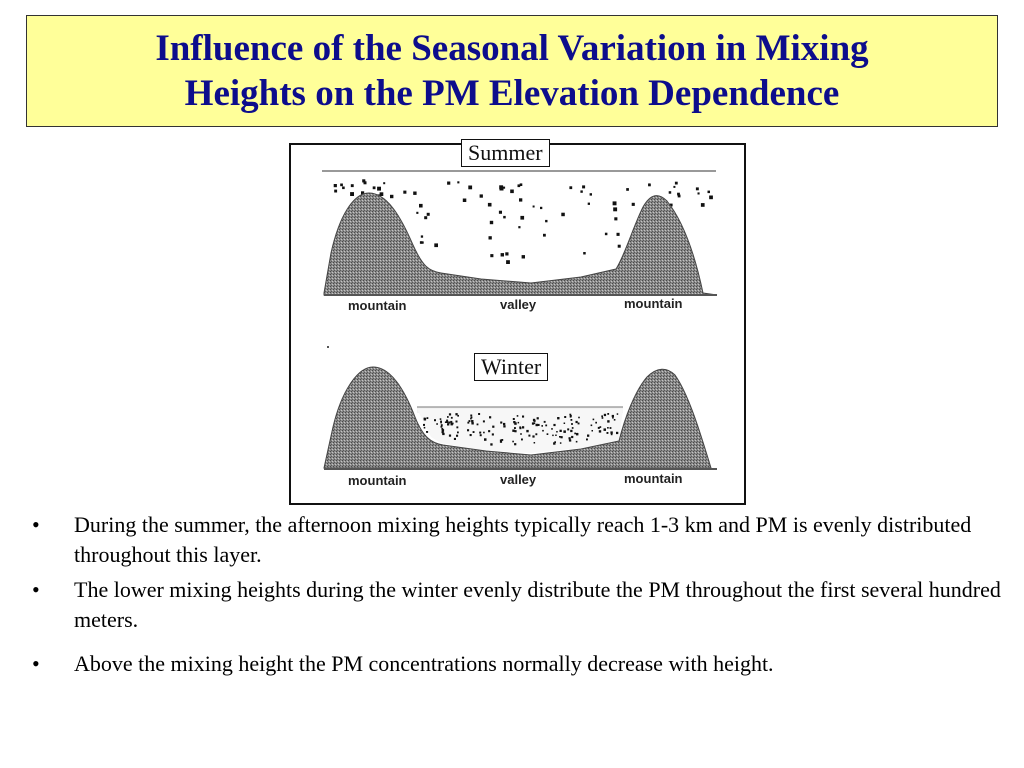 The image size is (1024, 768). What do you see at coordinates (377, 480) in the screenshot?
I see `winter-left-mountain-label: mountain` at bounding box center [377, 480].